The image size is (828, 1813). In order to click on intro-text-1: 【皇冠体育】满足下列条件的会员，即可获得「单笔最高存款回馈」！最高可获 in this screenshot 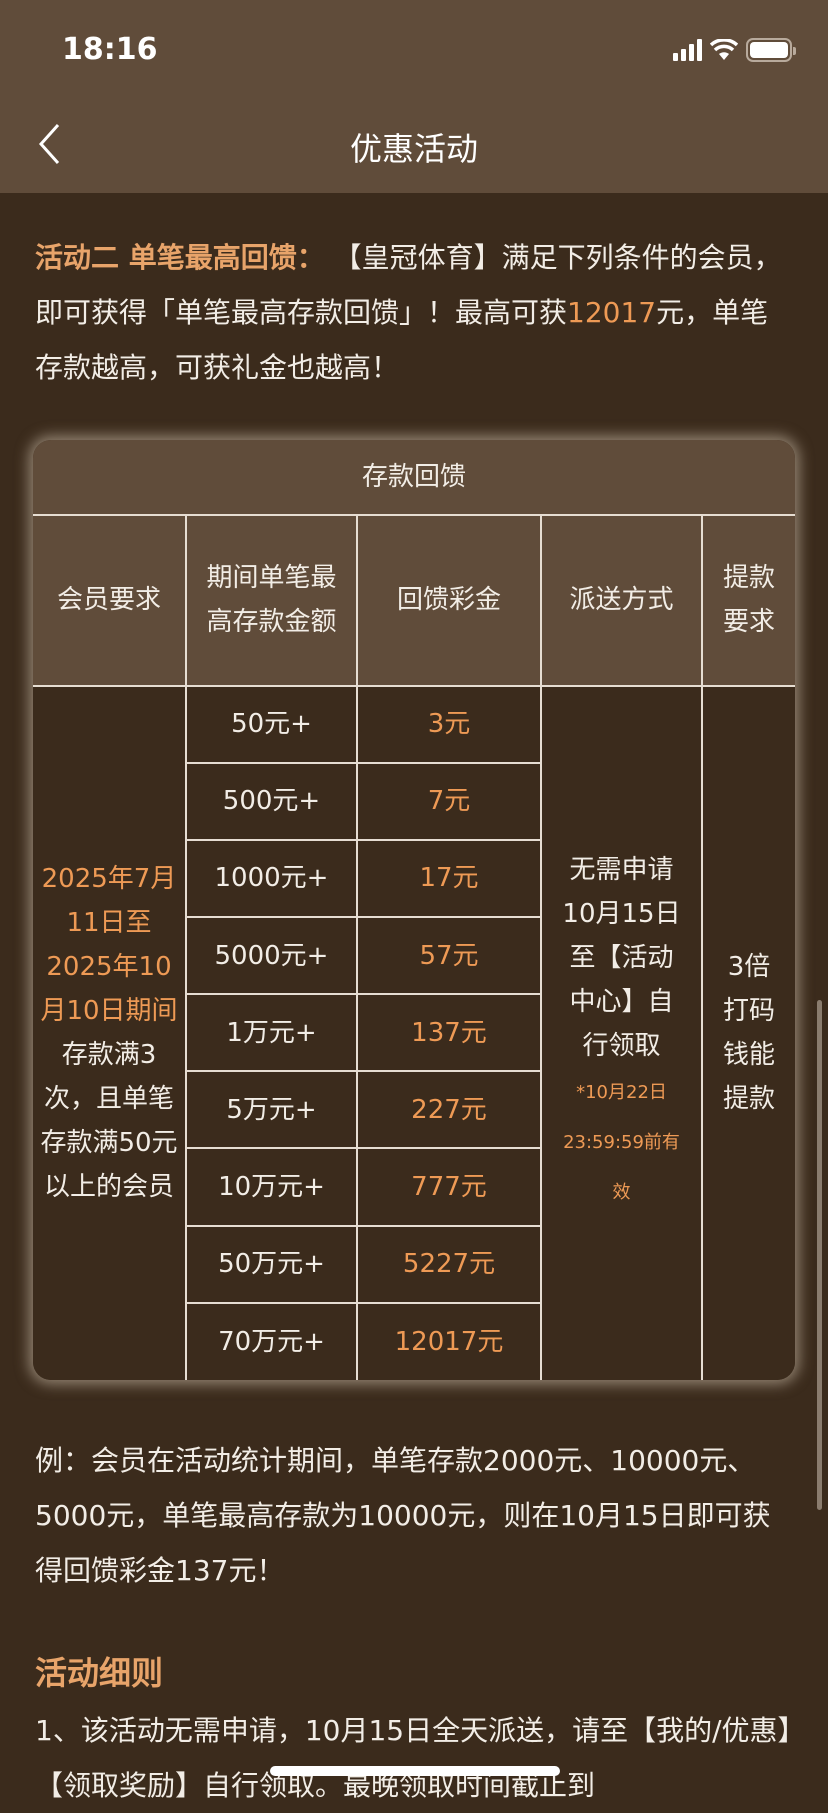, I will do `click(408, 285)`.